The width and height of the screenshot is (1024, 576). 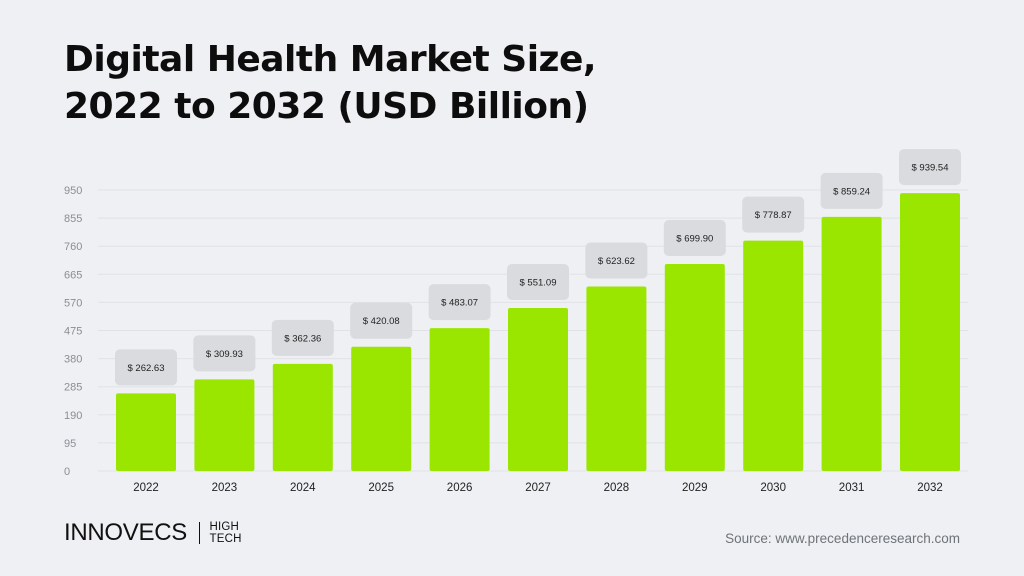 I want to click on value-label: $ 420.08, so click(x=381, y=321).